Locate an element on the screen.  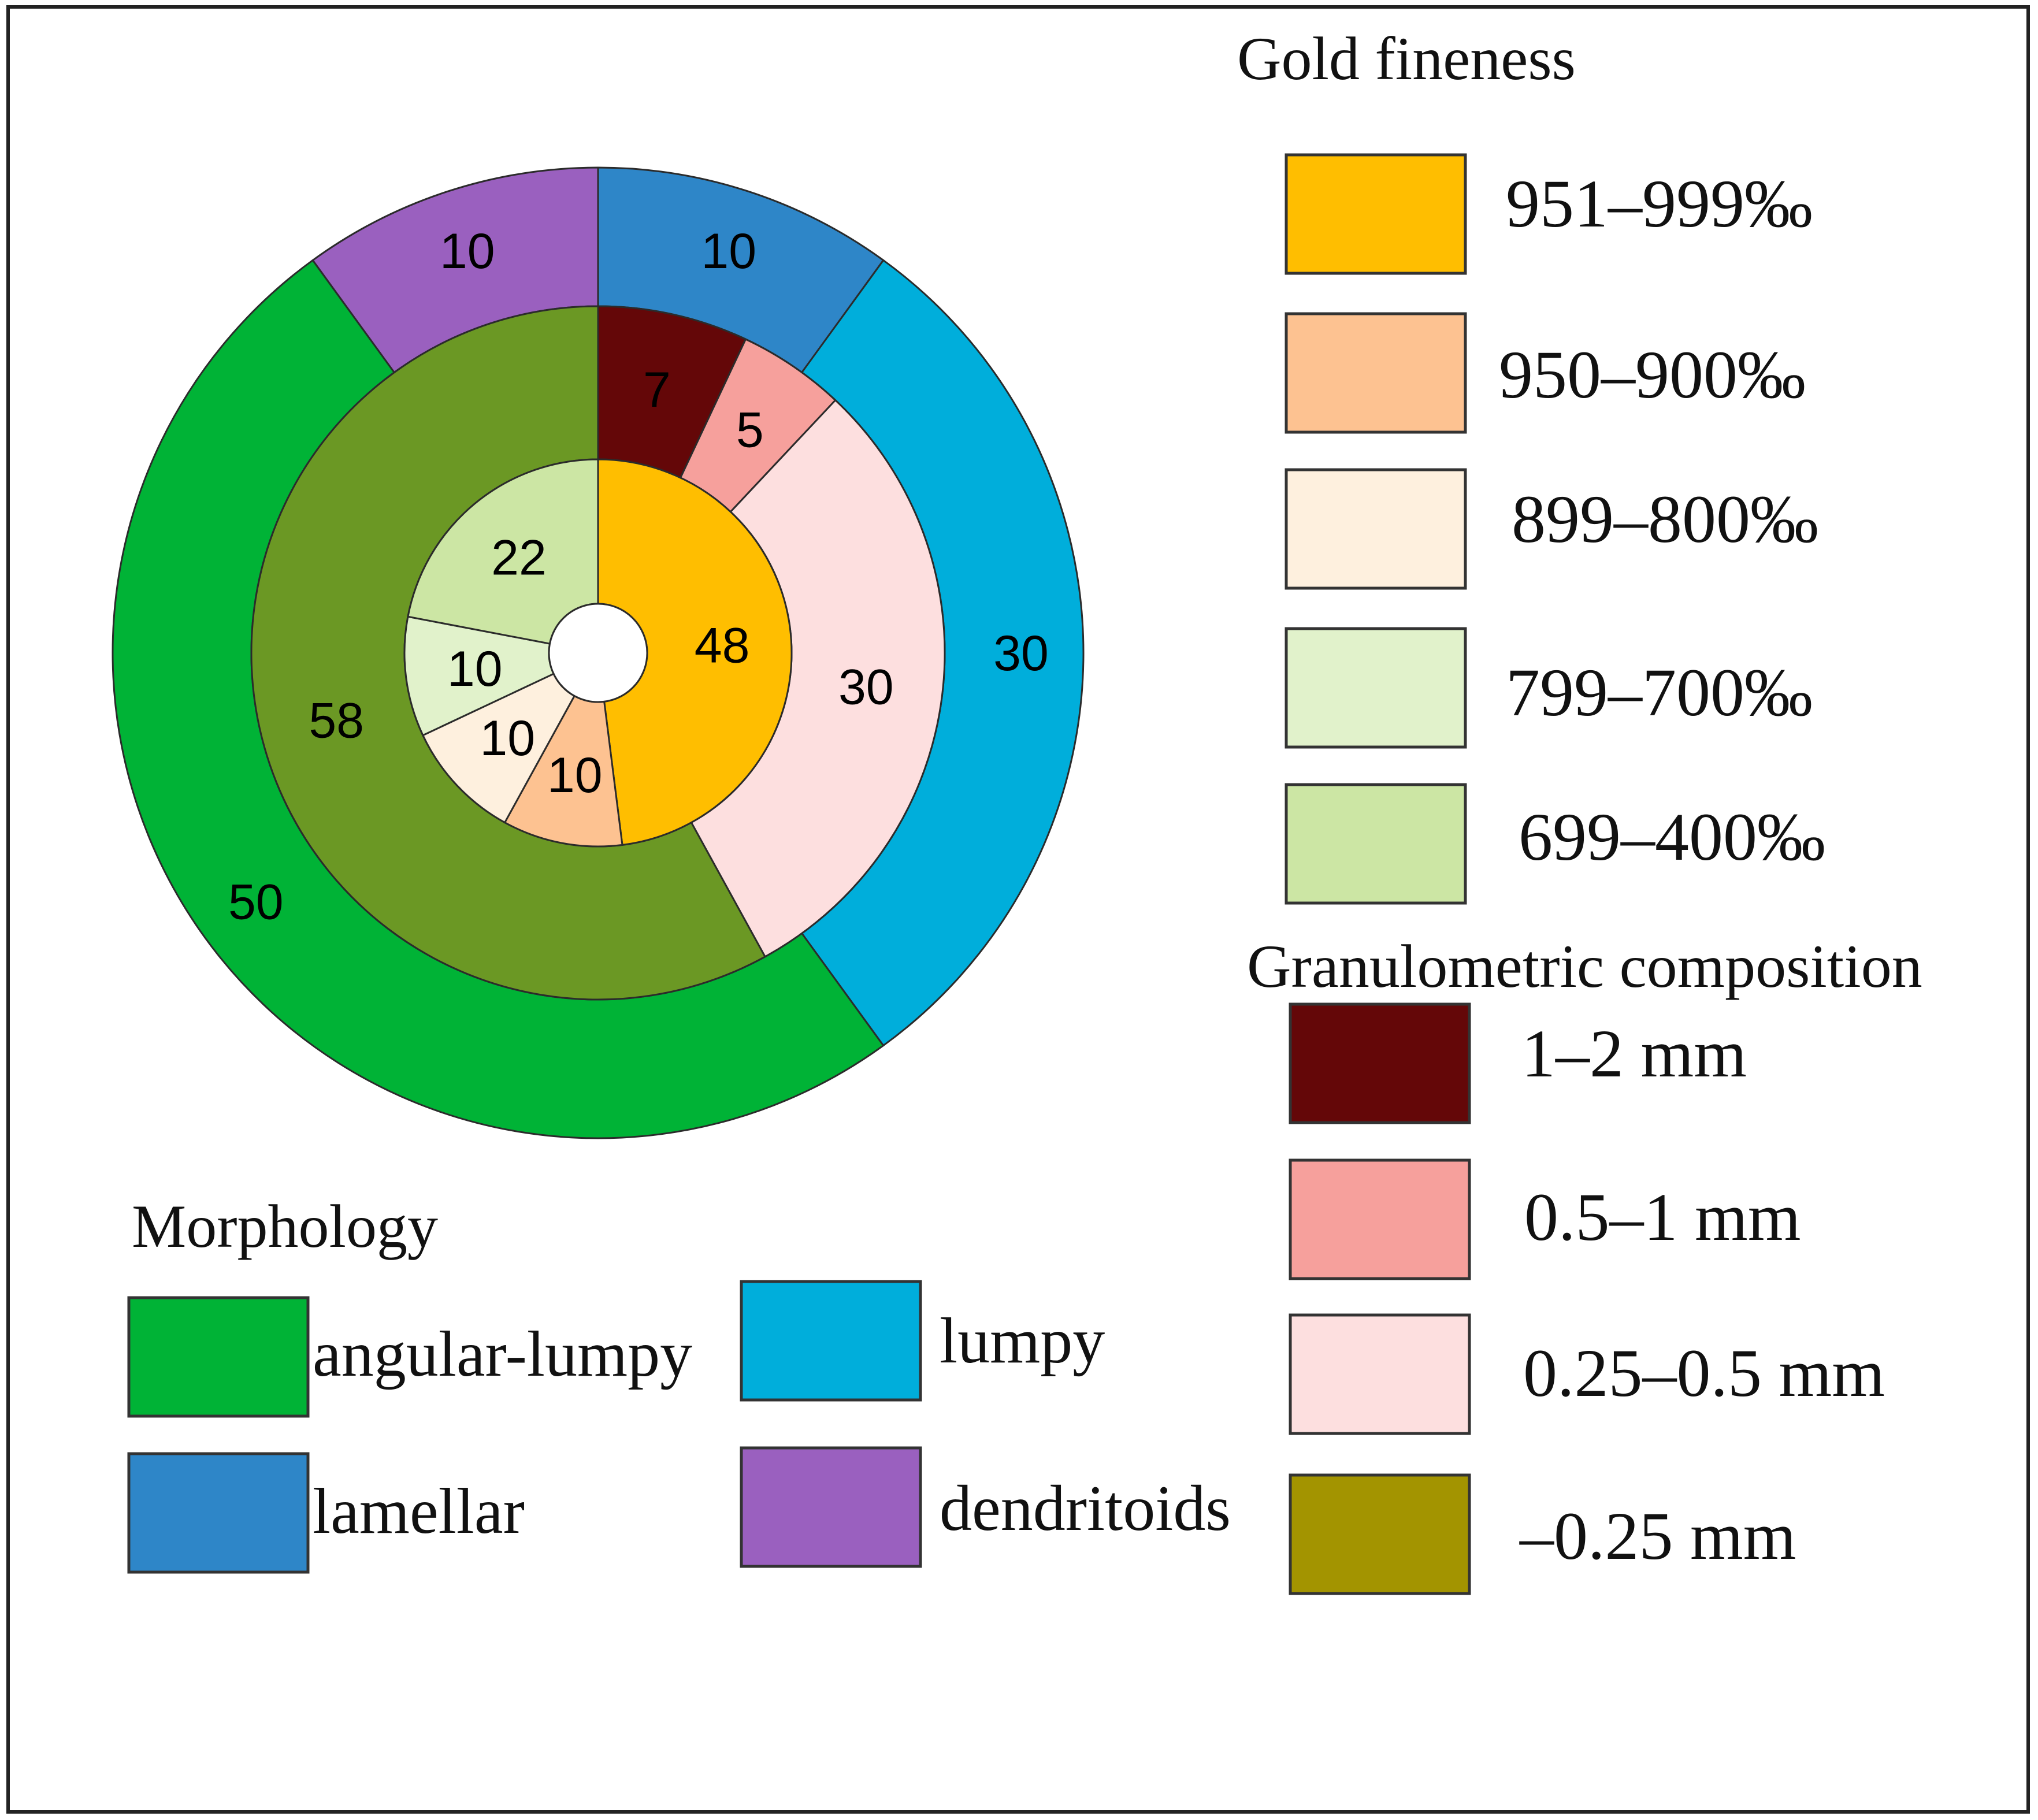
legend-swatch-dendritoids is located at coordinates (831, 1507).